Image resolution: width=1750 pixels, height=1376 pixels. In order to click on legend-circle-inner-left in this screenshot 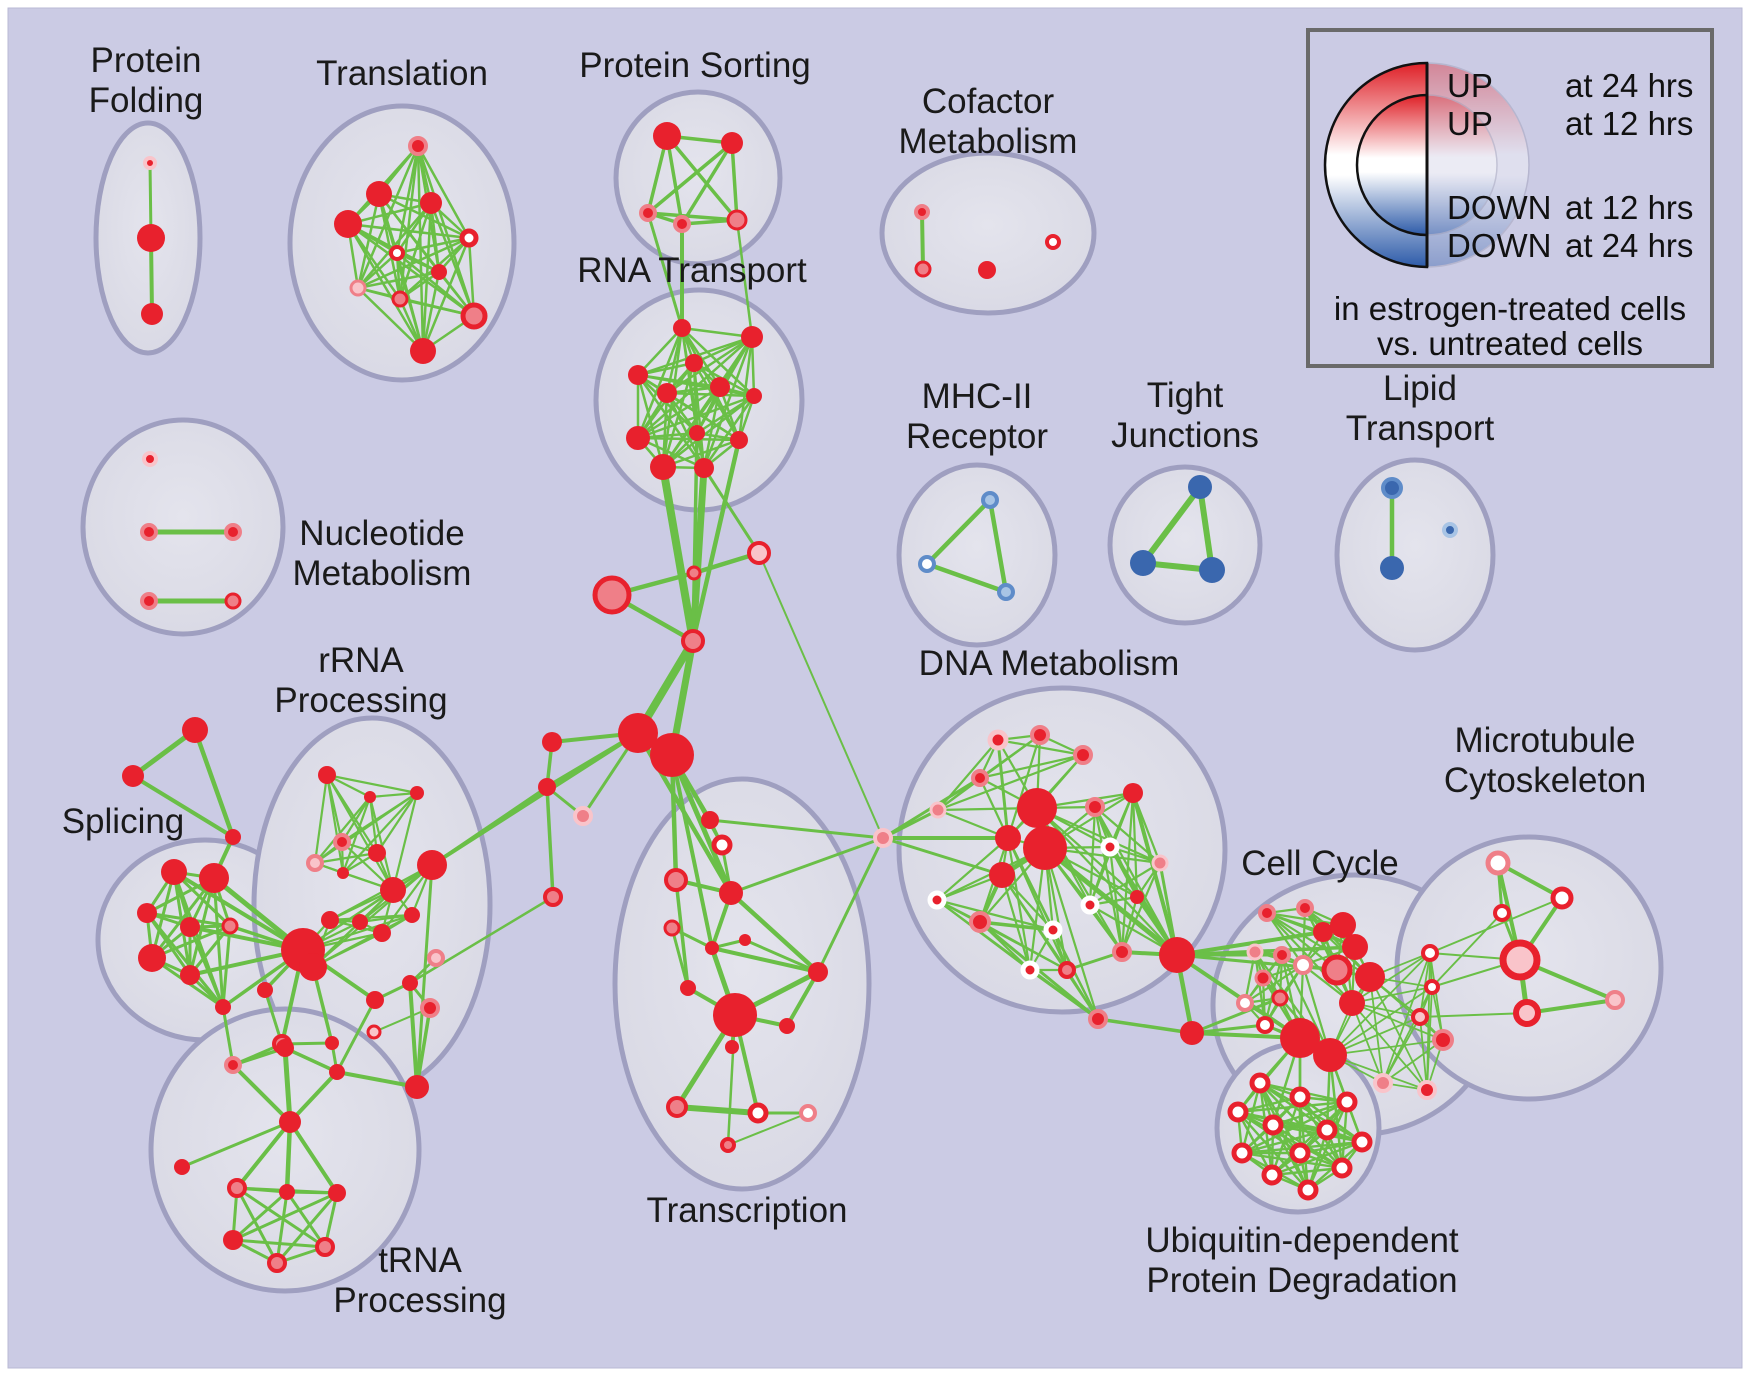, I will do `click(1392, 165)`.